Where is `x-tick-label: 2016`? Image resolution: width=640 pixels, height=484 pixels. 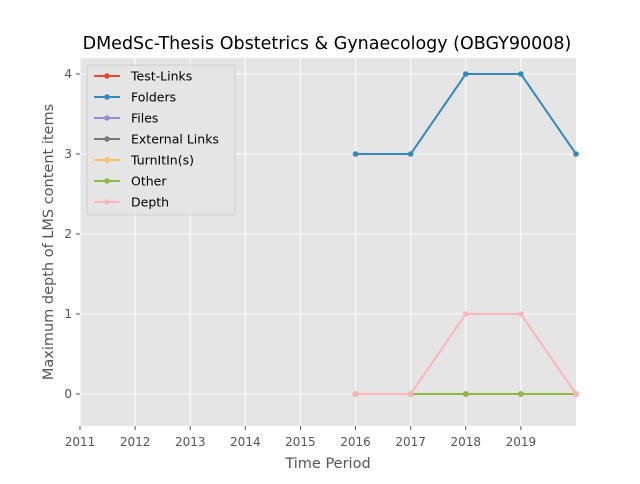 x-tick-label: 2016 is located at coordinates (355, 442).